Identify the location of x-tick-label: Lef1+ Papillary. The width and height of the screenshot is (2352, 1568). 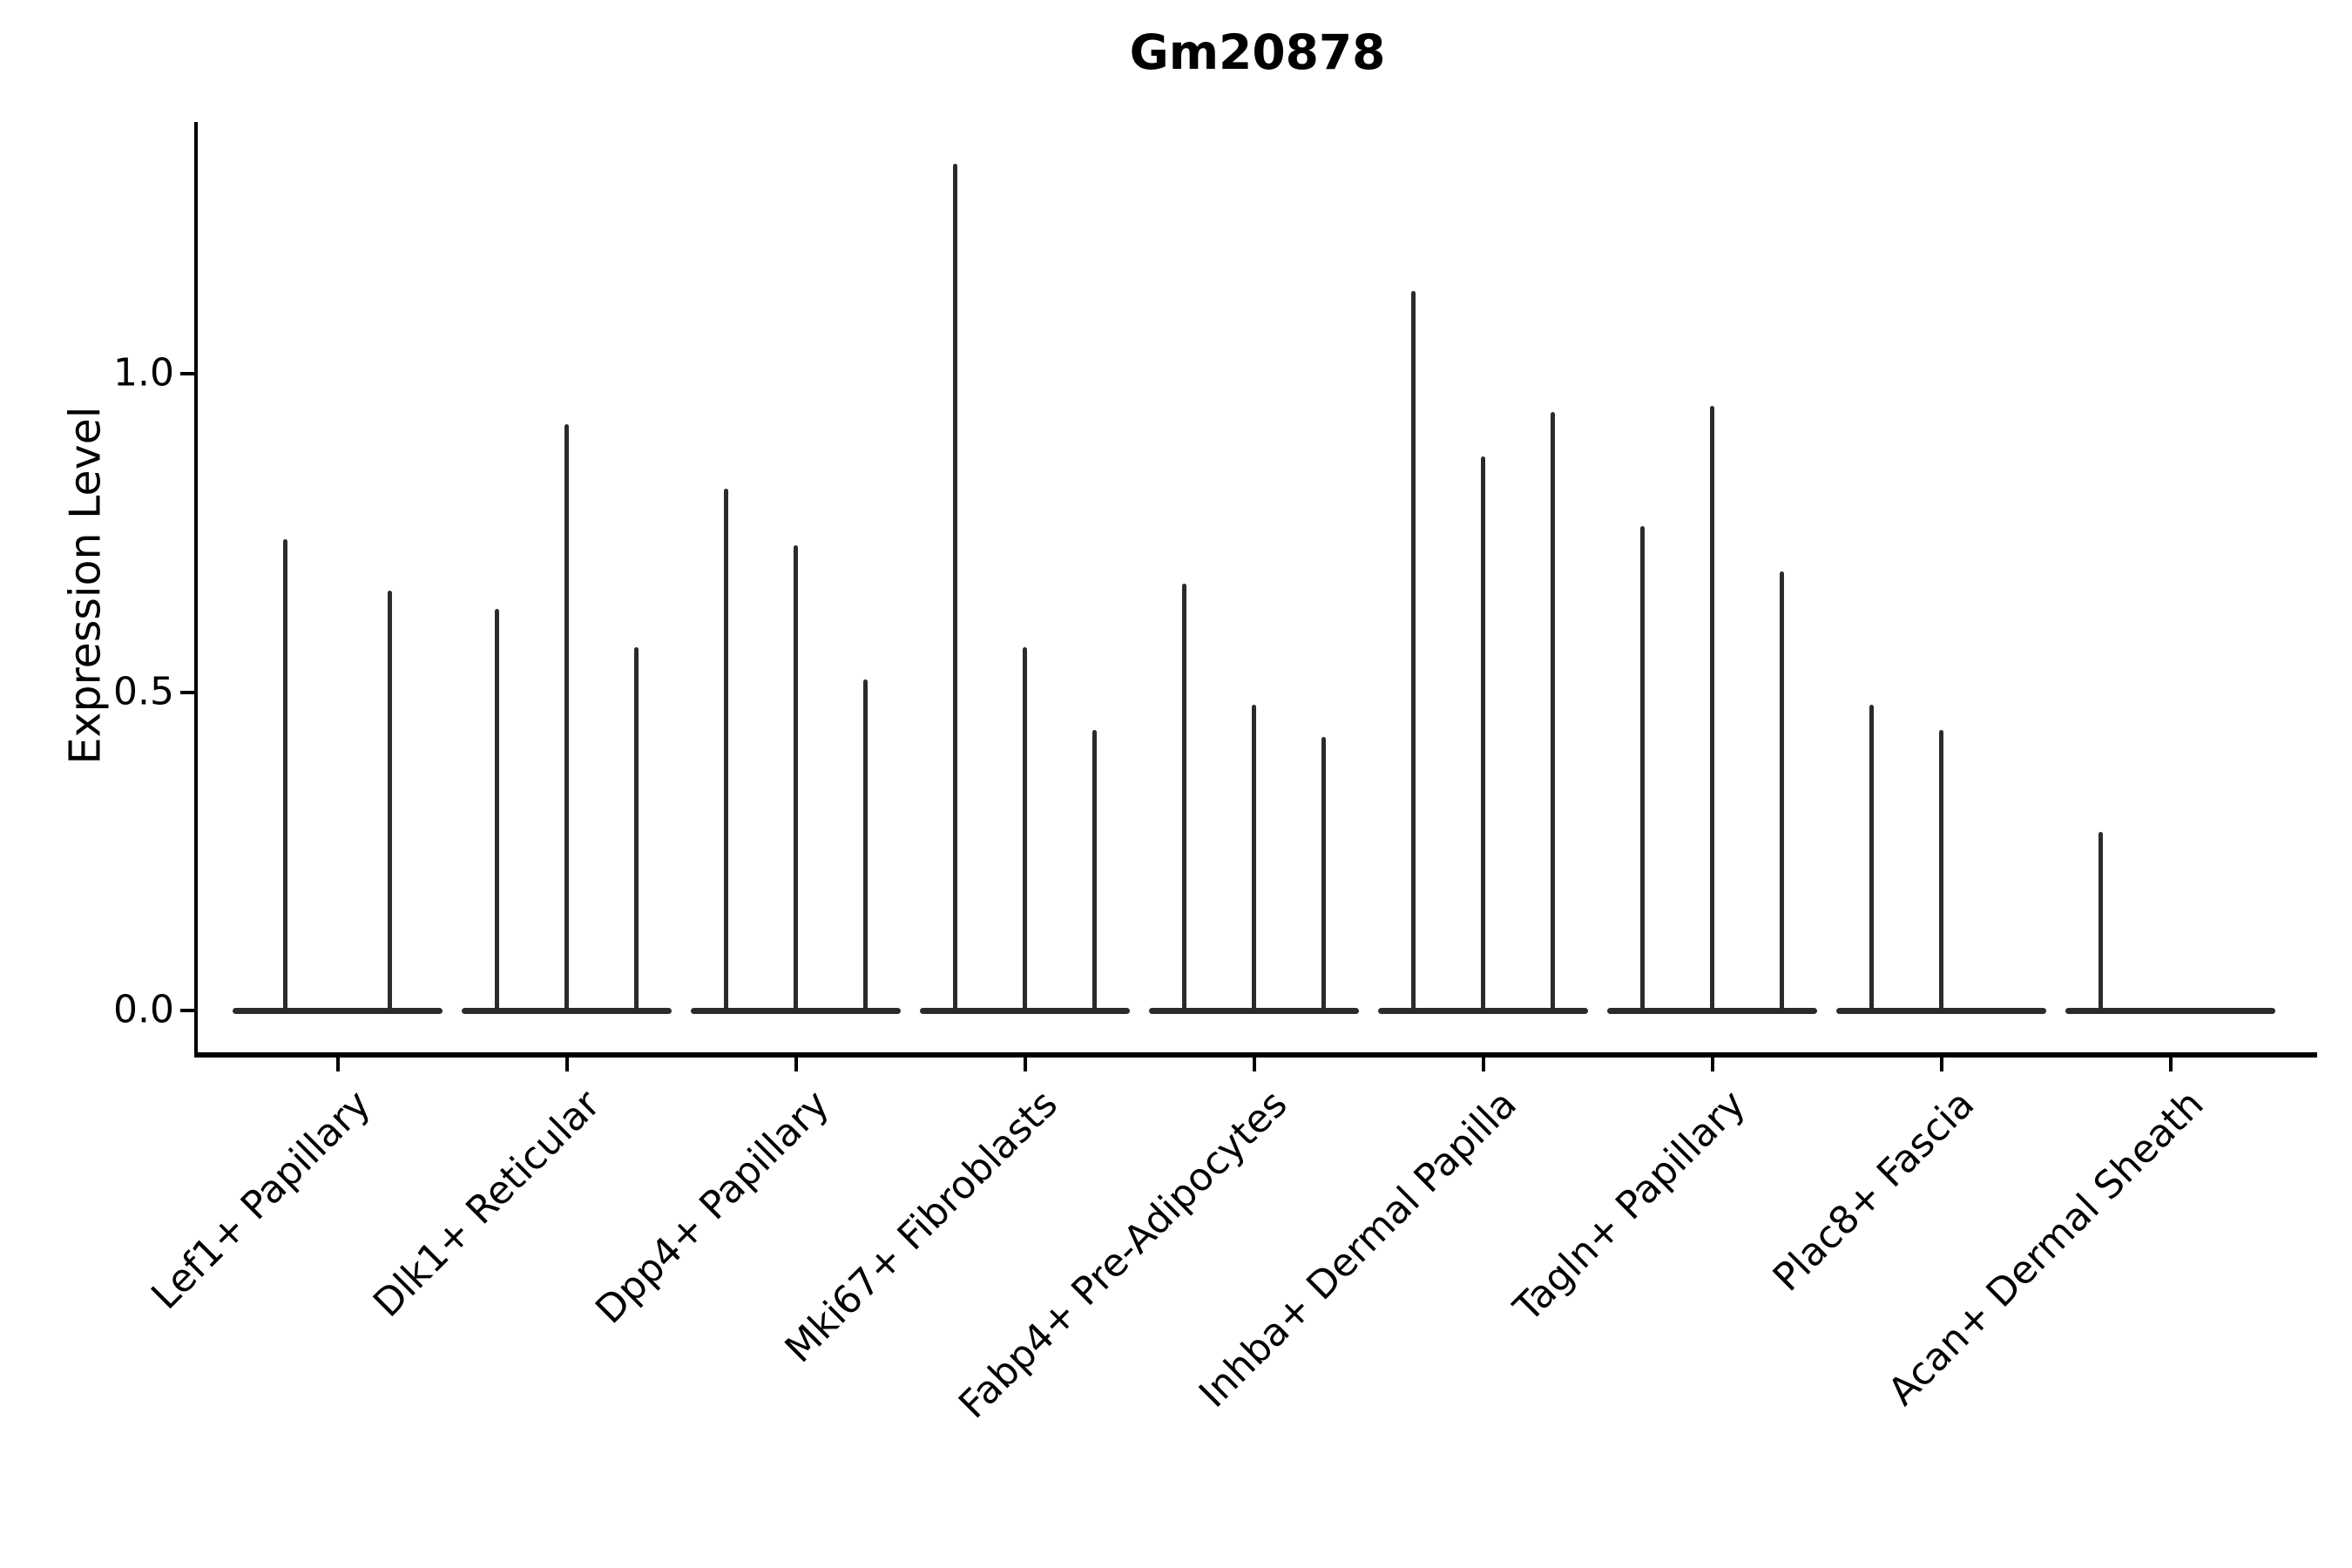
(261, 1199).